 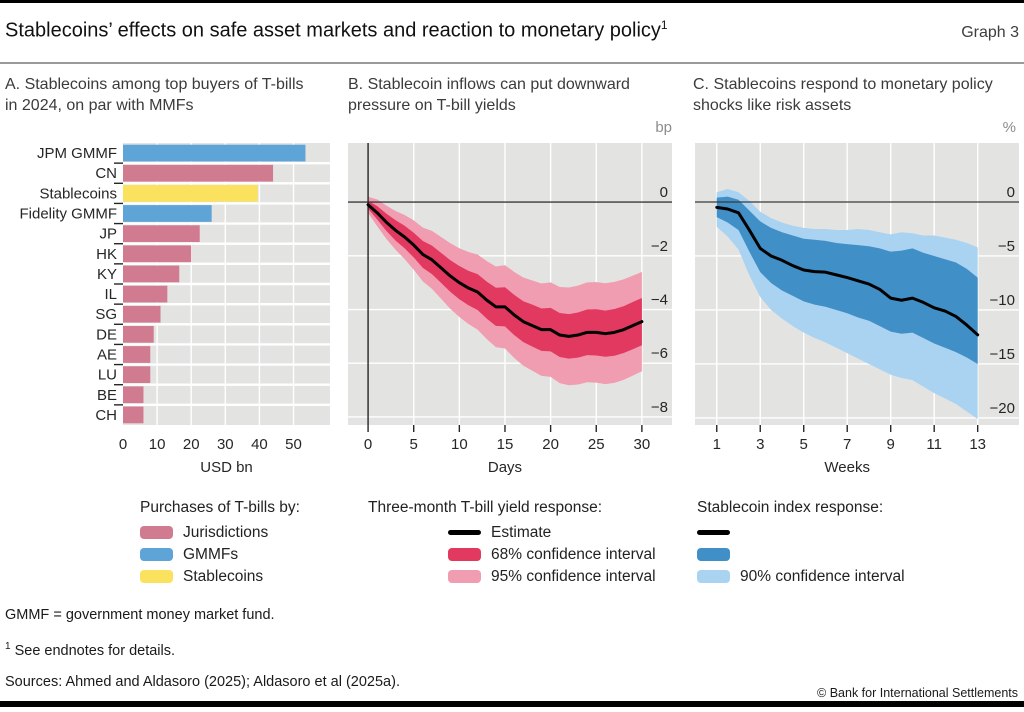 What do you see at coordinates (1006, 246) in the screenshot?
I see `svg-text: −5` at bounding box center [1006, 246].